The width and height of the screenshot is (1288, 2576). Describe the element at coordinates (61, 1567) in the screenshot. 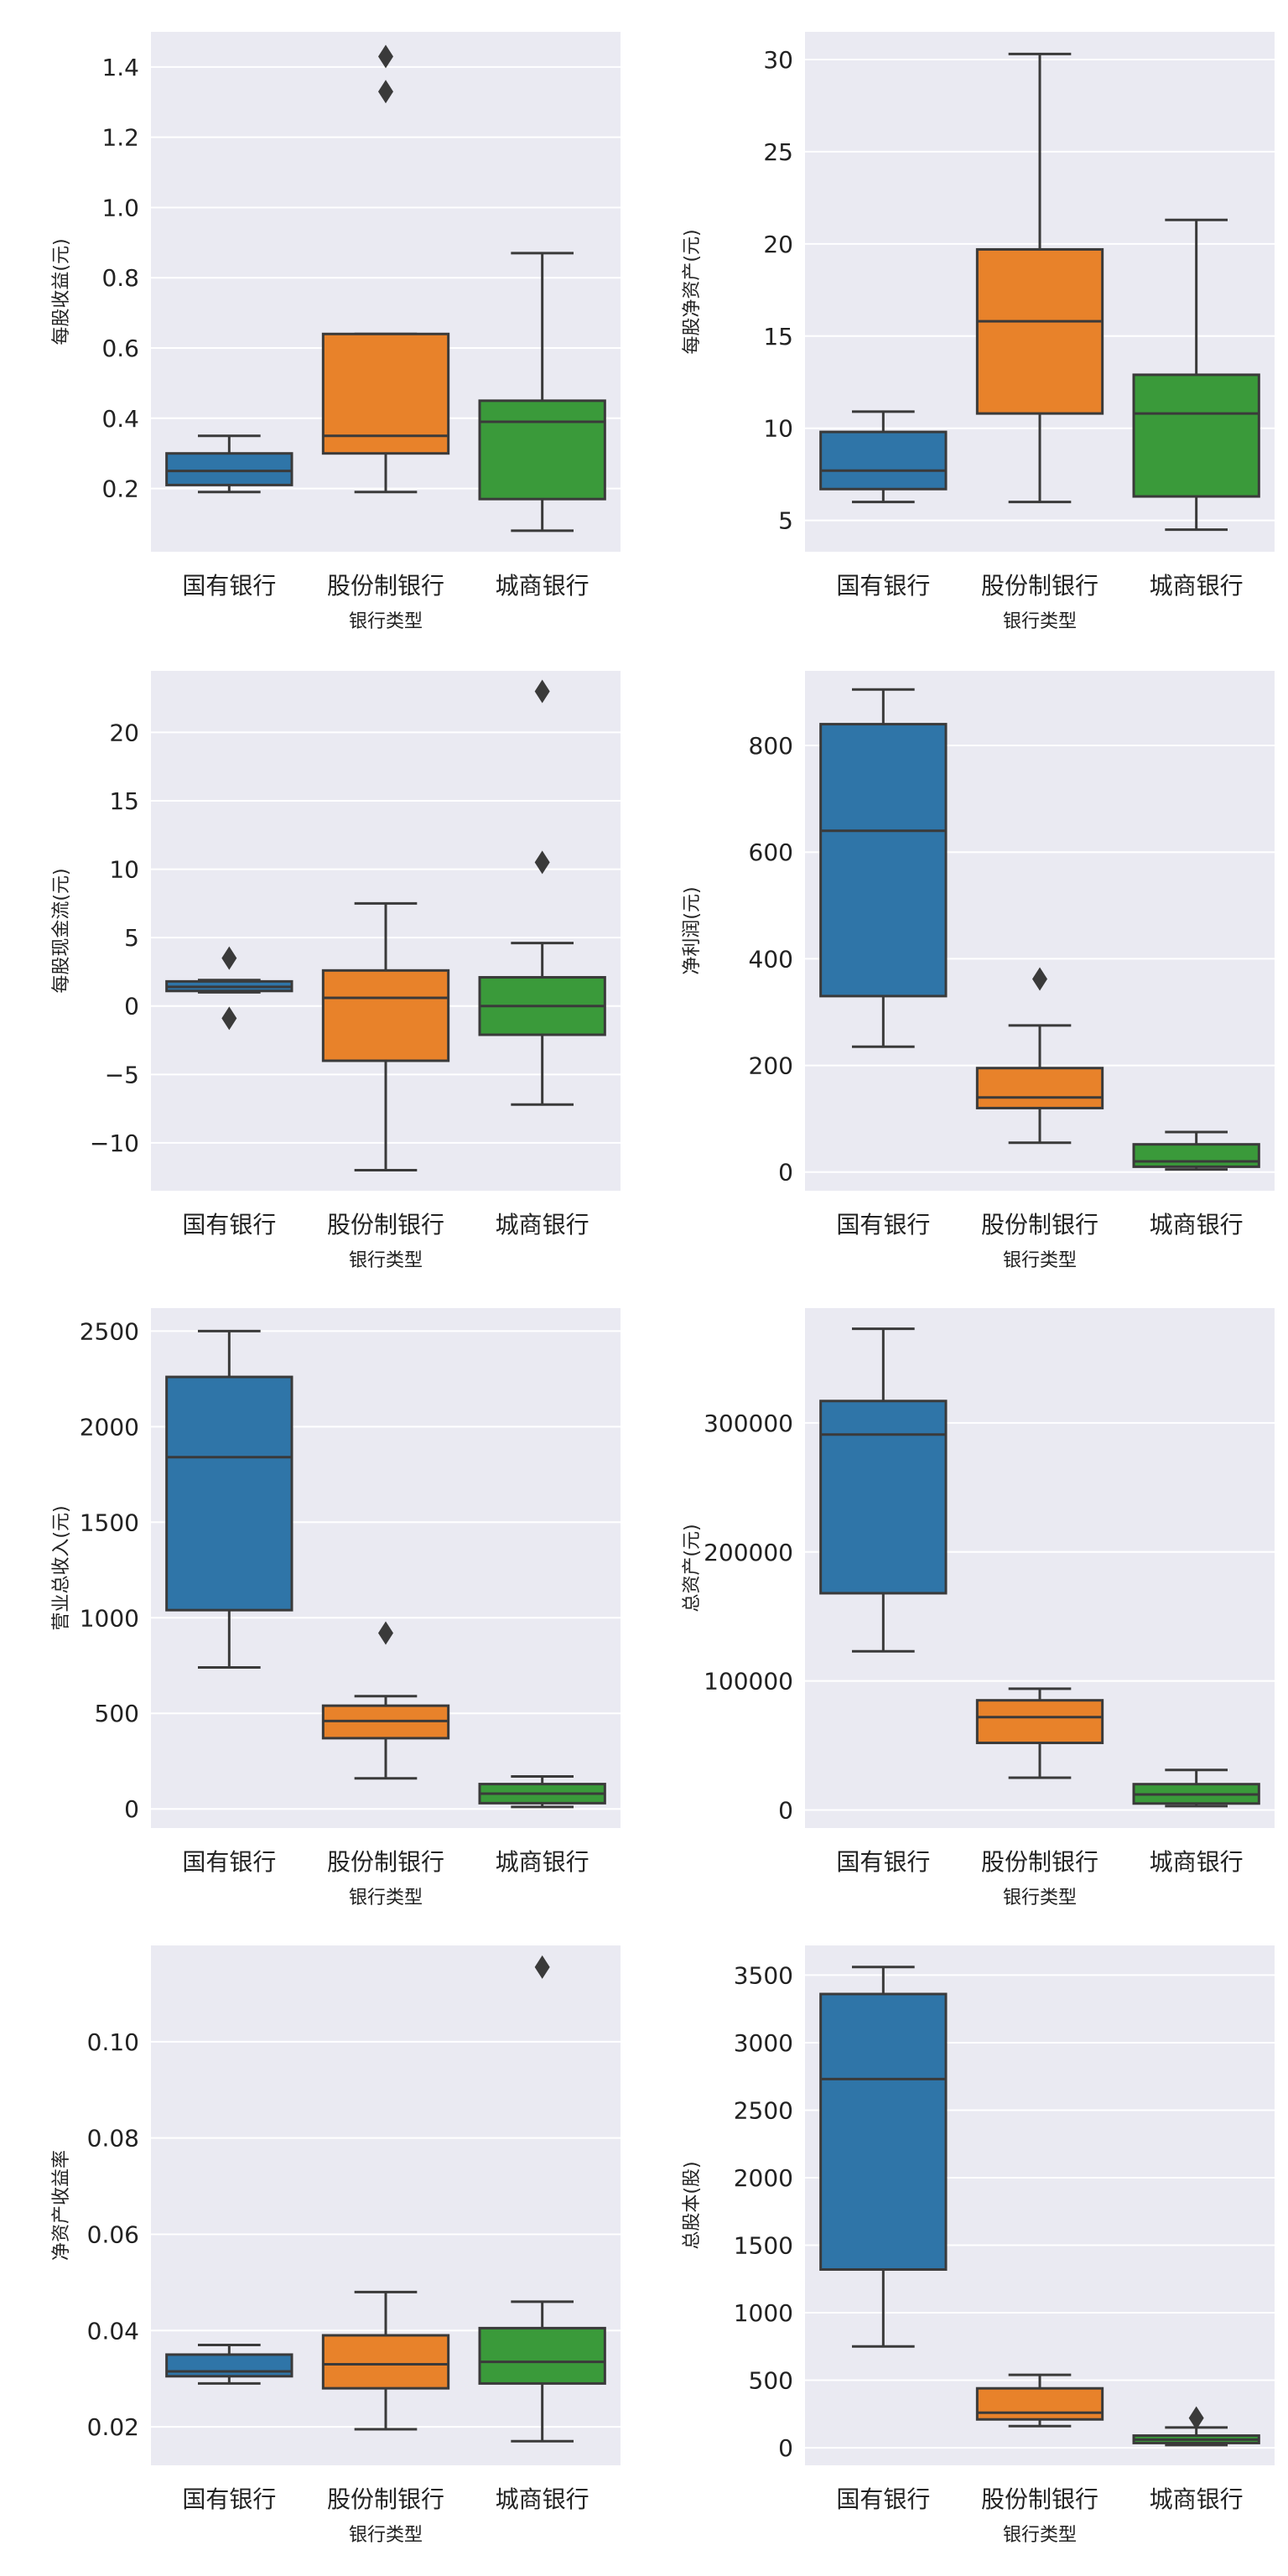

I see `y-axis-label: 营业总收入(元)` at that location.